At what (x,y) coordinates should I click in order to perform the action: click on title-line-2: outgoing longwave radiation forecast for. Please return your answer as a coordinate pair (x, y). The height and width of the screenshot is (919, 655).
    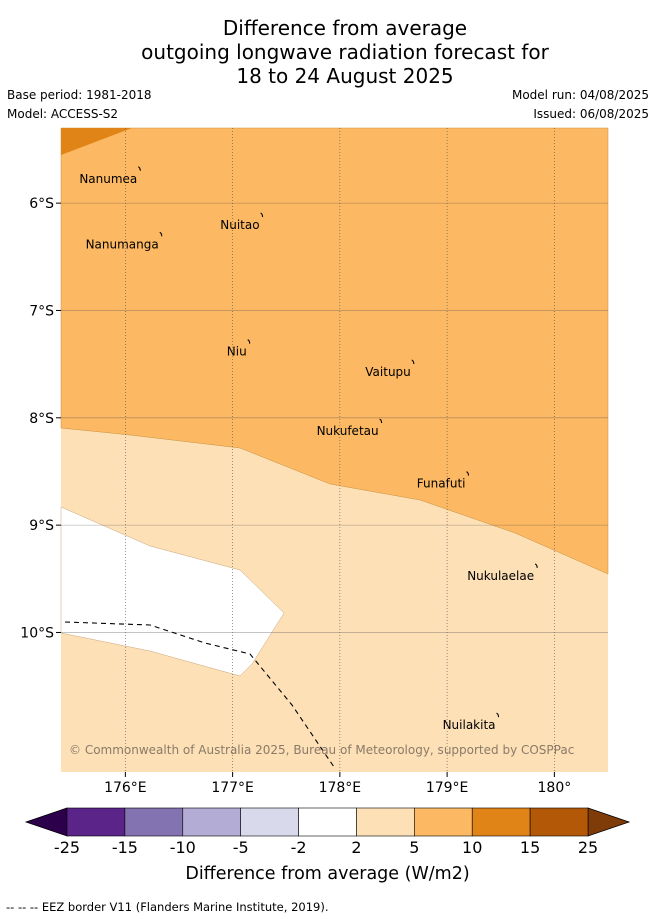
    Looking at the image, I should click on (345, 52).